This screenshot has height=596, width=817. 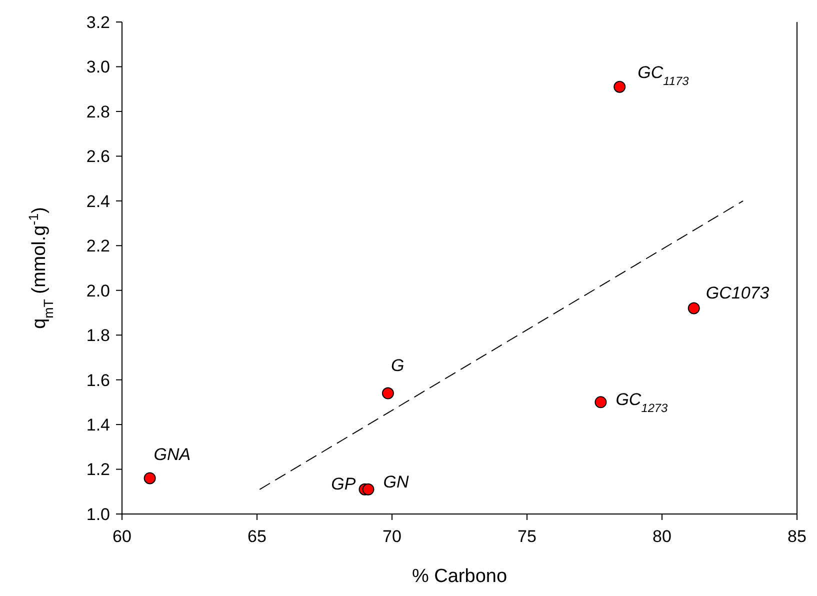 What do you see at coordinates (738, 292) in the screenshot?
I see `annotation: GC1073` at bounding box center [738, 292].